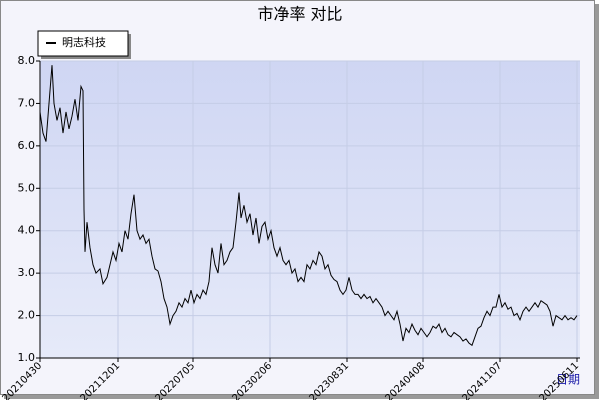  I want to click on y-tick-label: 5.0, so click(27, 187).